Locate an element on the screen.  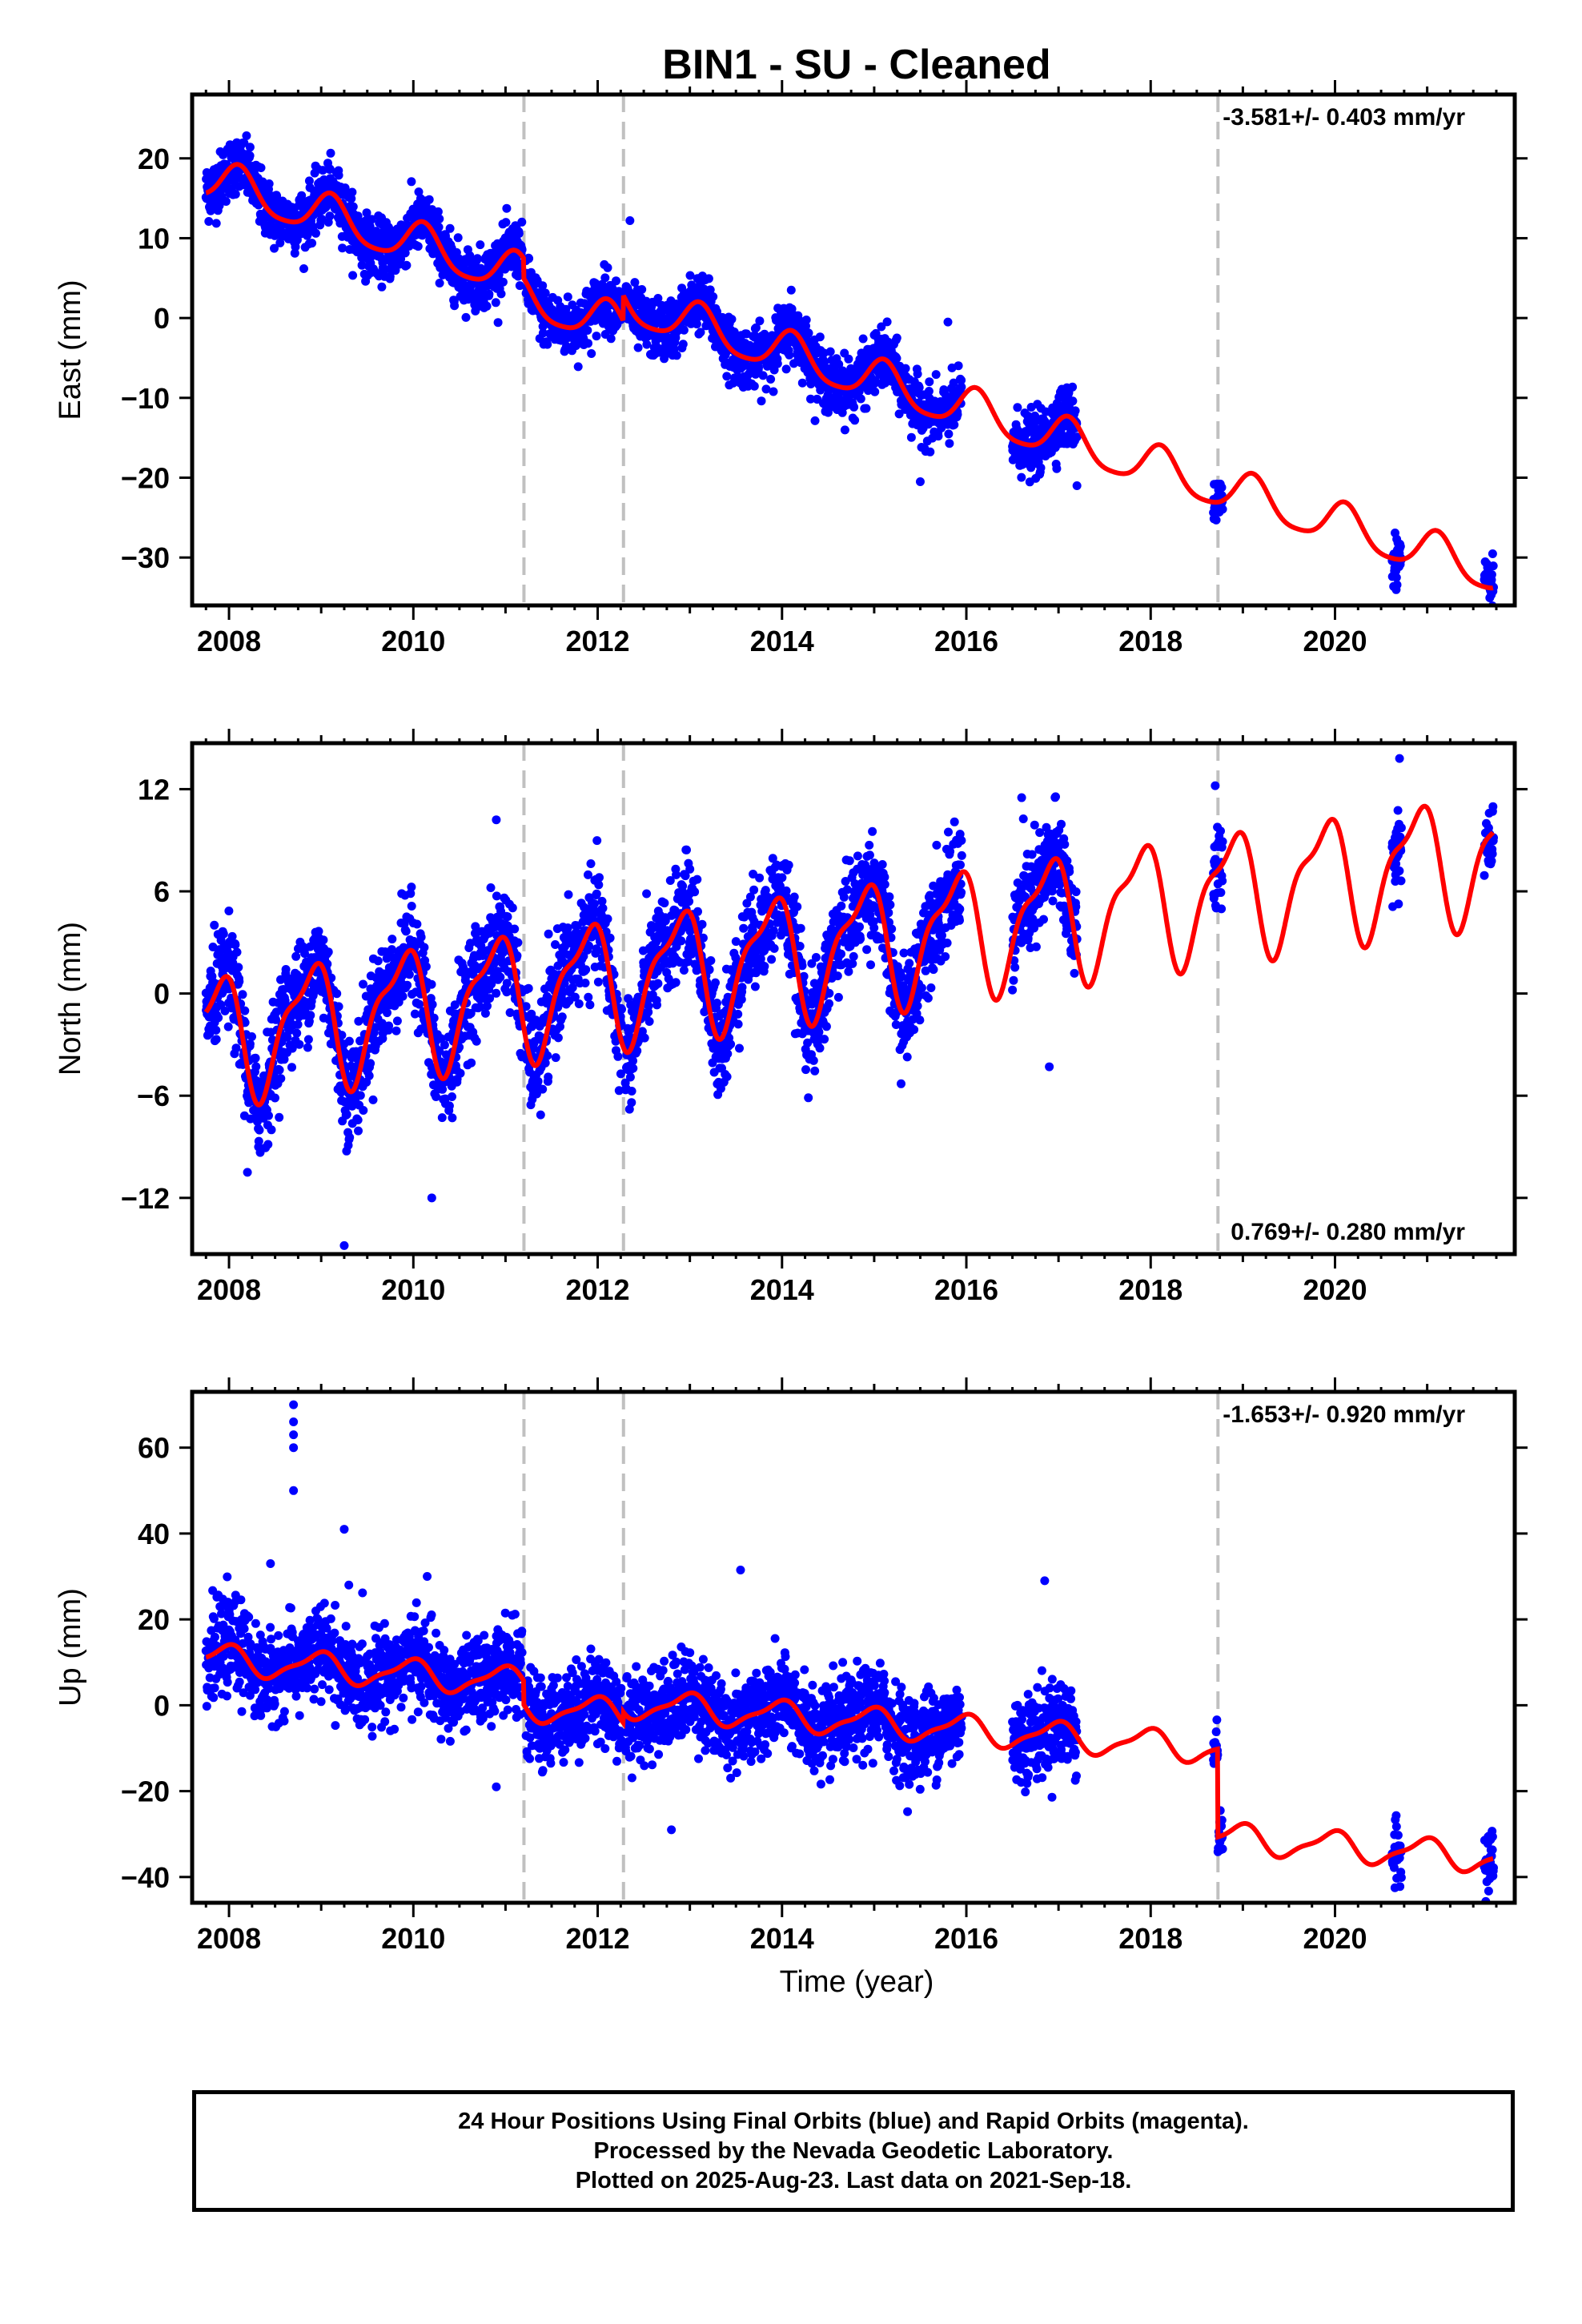
x-tick-label: 2010 is located at coordinates (413, 641).